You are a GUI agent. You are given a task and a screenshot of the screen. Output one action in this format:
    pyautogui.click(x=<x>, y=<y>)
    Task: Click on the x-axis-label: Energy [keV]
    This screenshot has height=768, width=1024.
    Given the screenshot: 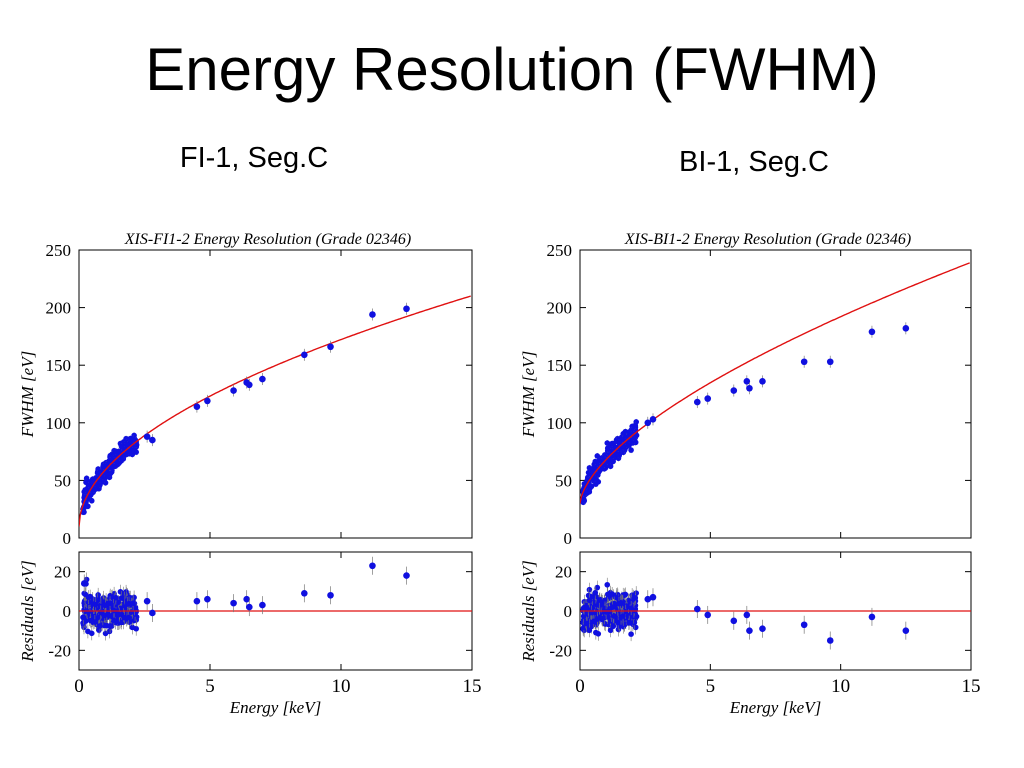 What is the action you would take?
    pyautogui.click(x=775, y=707)
    